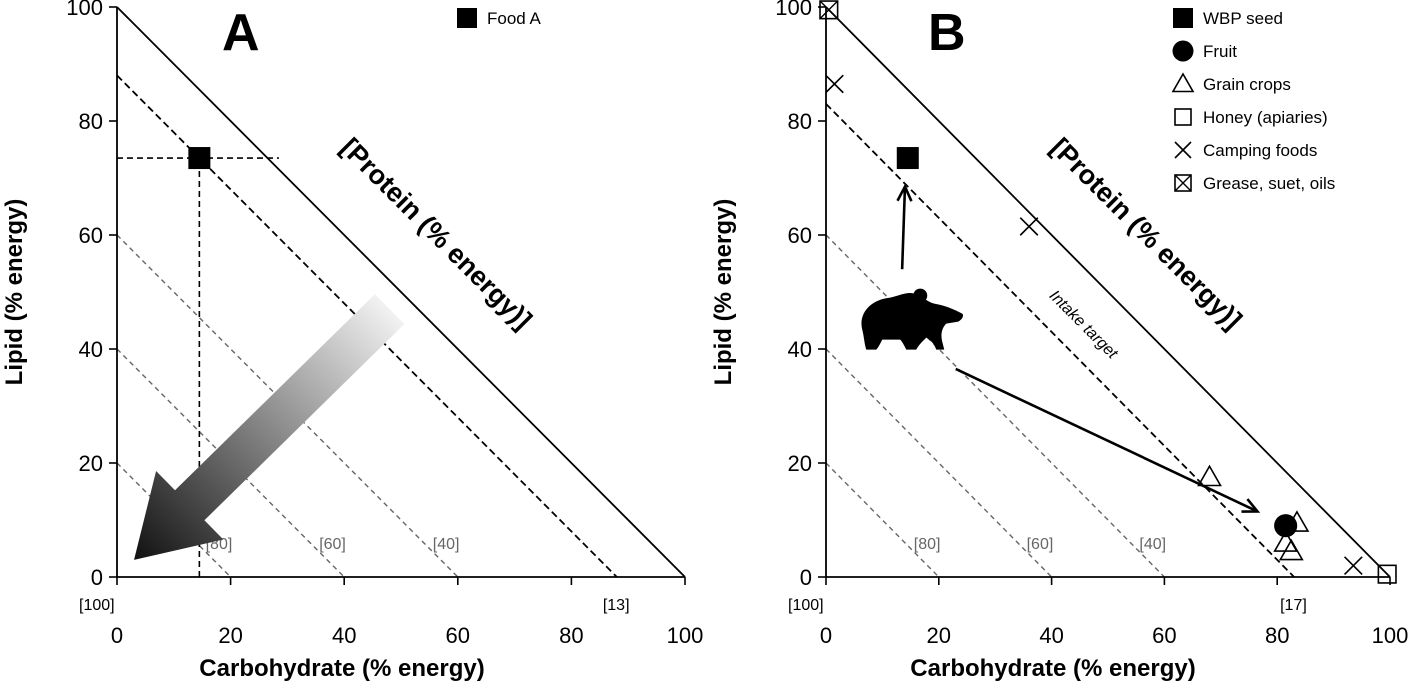  Describe the element at coordinates (269, 427) in the screenshot. I see `gradient-arrow` at that location.